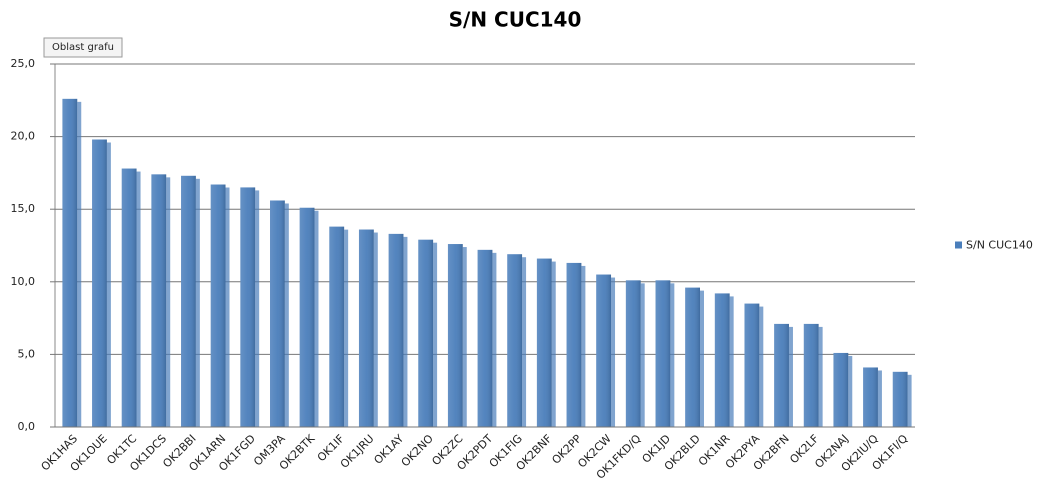  What do you see at coordinates (23, 136) in the screenshot?
I see `y-tick-label: 20,0` at bounding box center [23, 136].